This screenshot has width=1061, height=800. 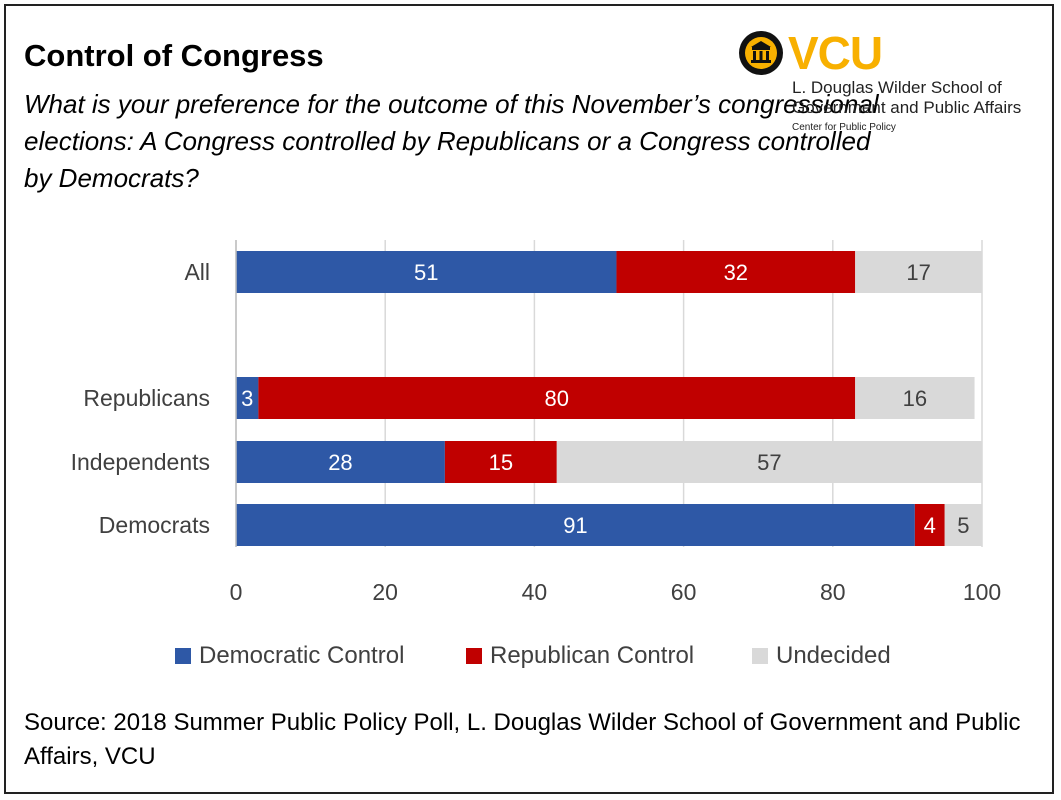 I want to click on legend-label: Democratic Control, so click(x=302, y=655).